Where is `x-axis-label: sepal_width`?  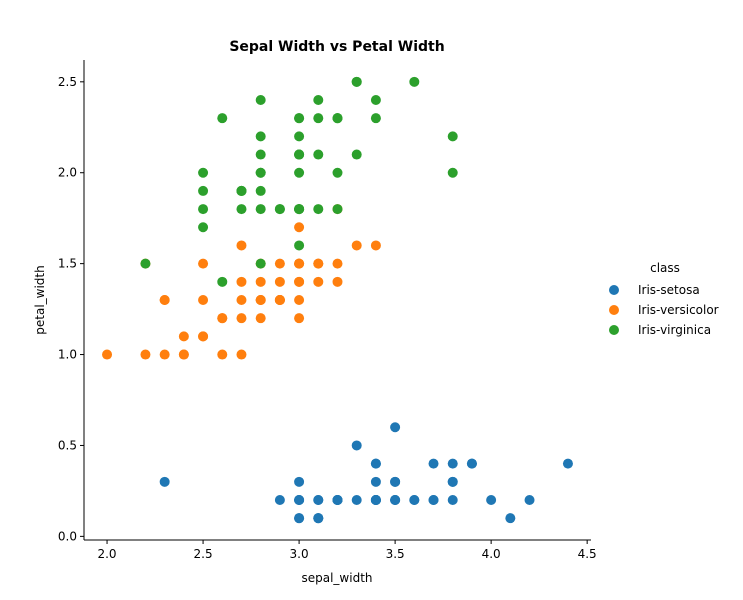 x-axis-label: sepal_width is located at coordinates (336, 578).